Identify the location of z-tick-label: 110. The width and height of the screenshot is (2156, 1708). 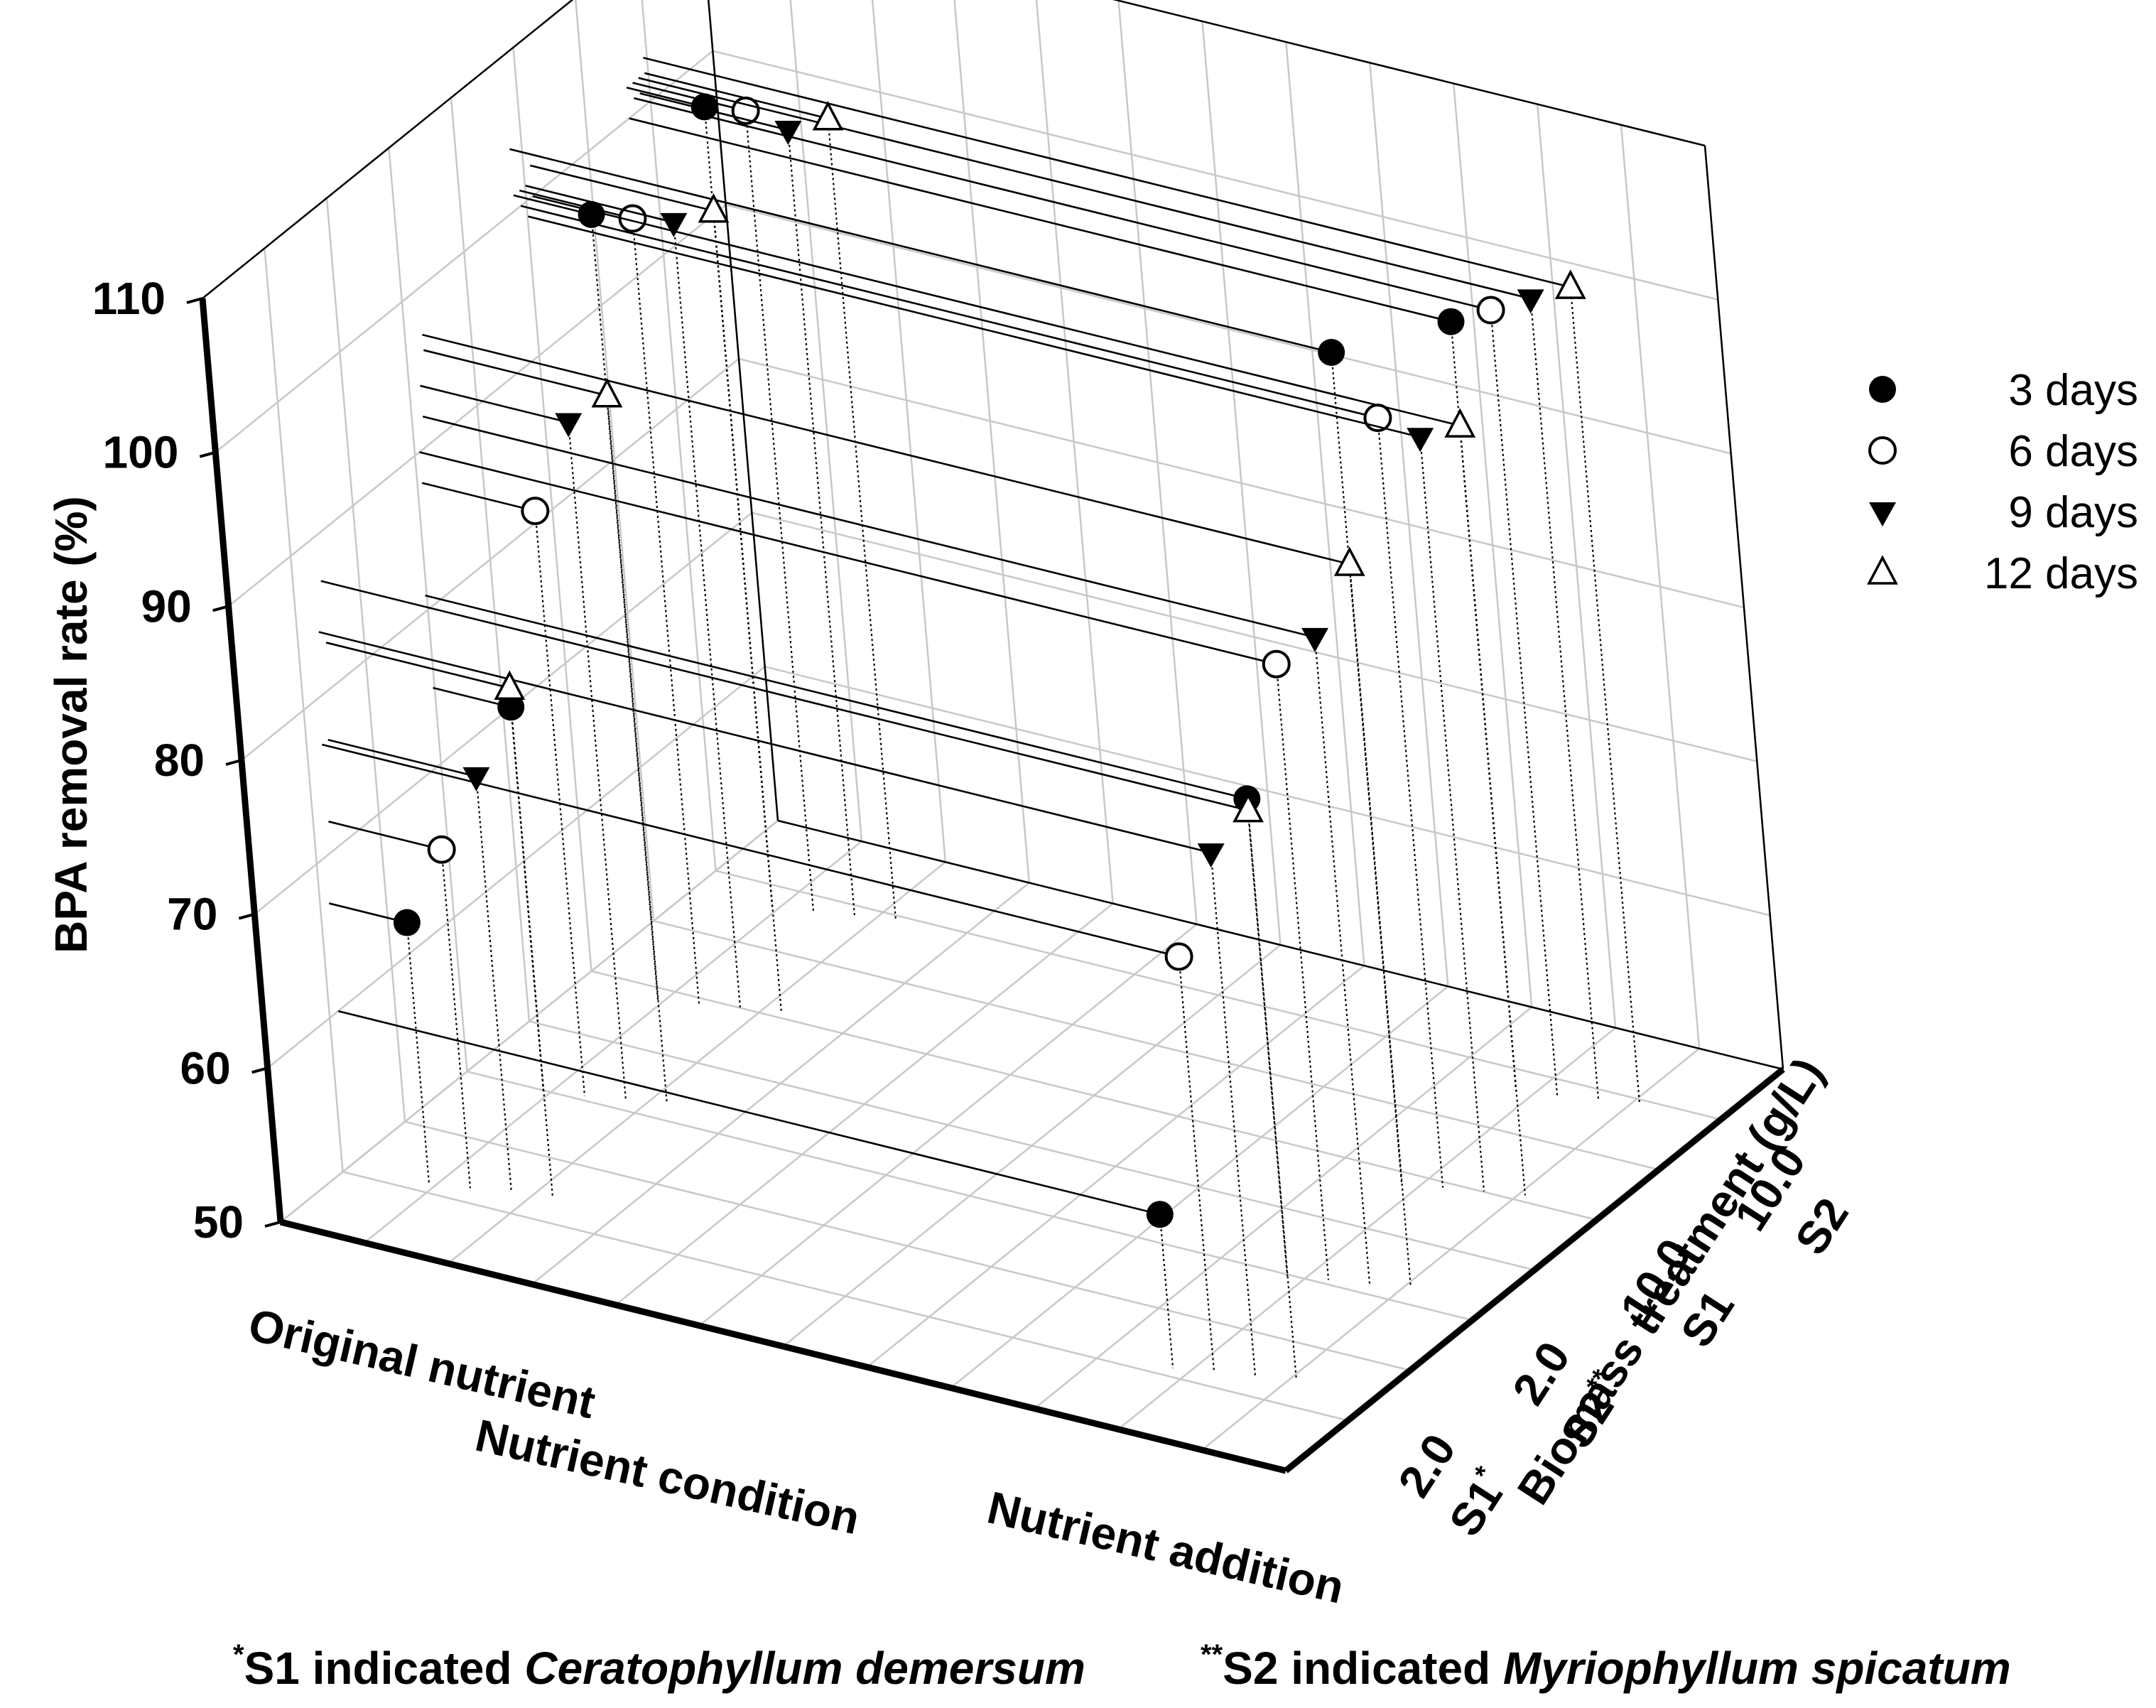
(129, 298).